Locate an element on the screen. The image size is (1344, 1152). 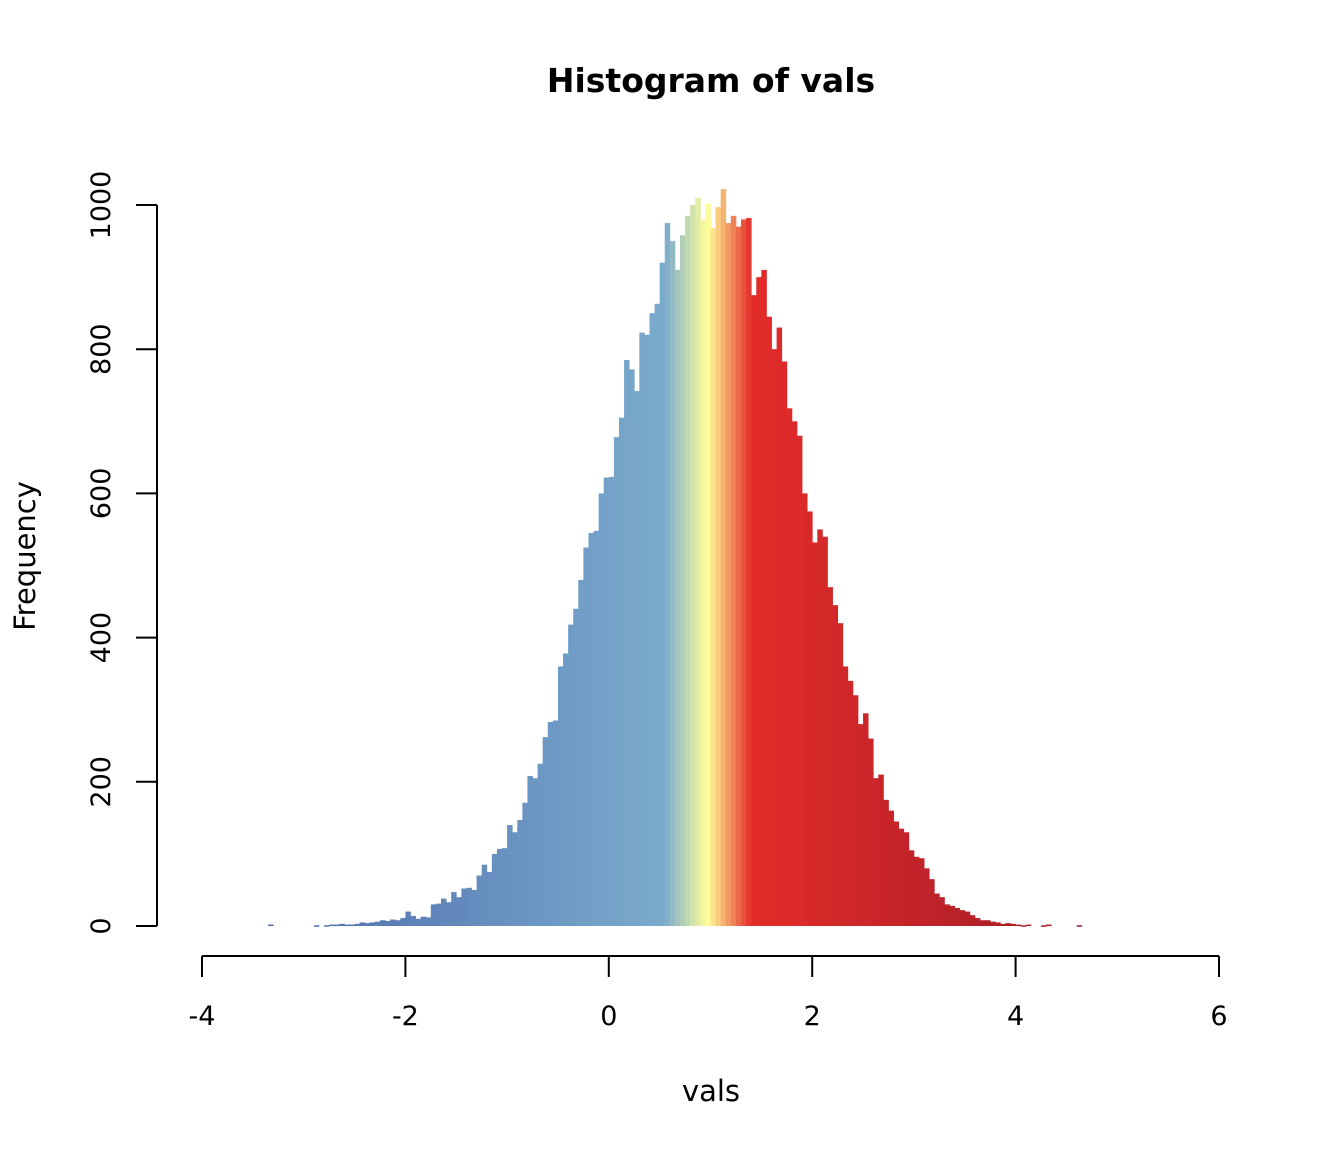
chart-title: Histogram of vals is located at coordinates (711, 80).